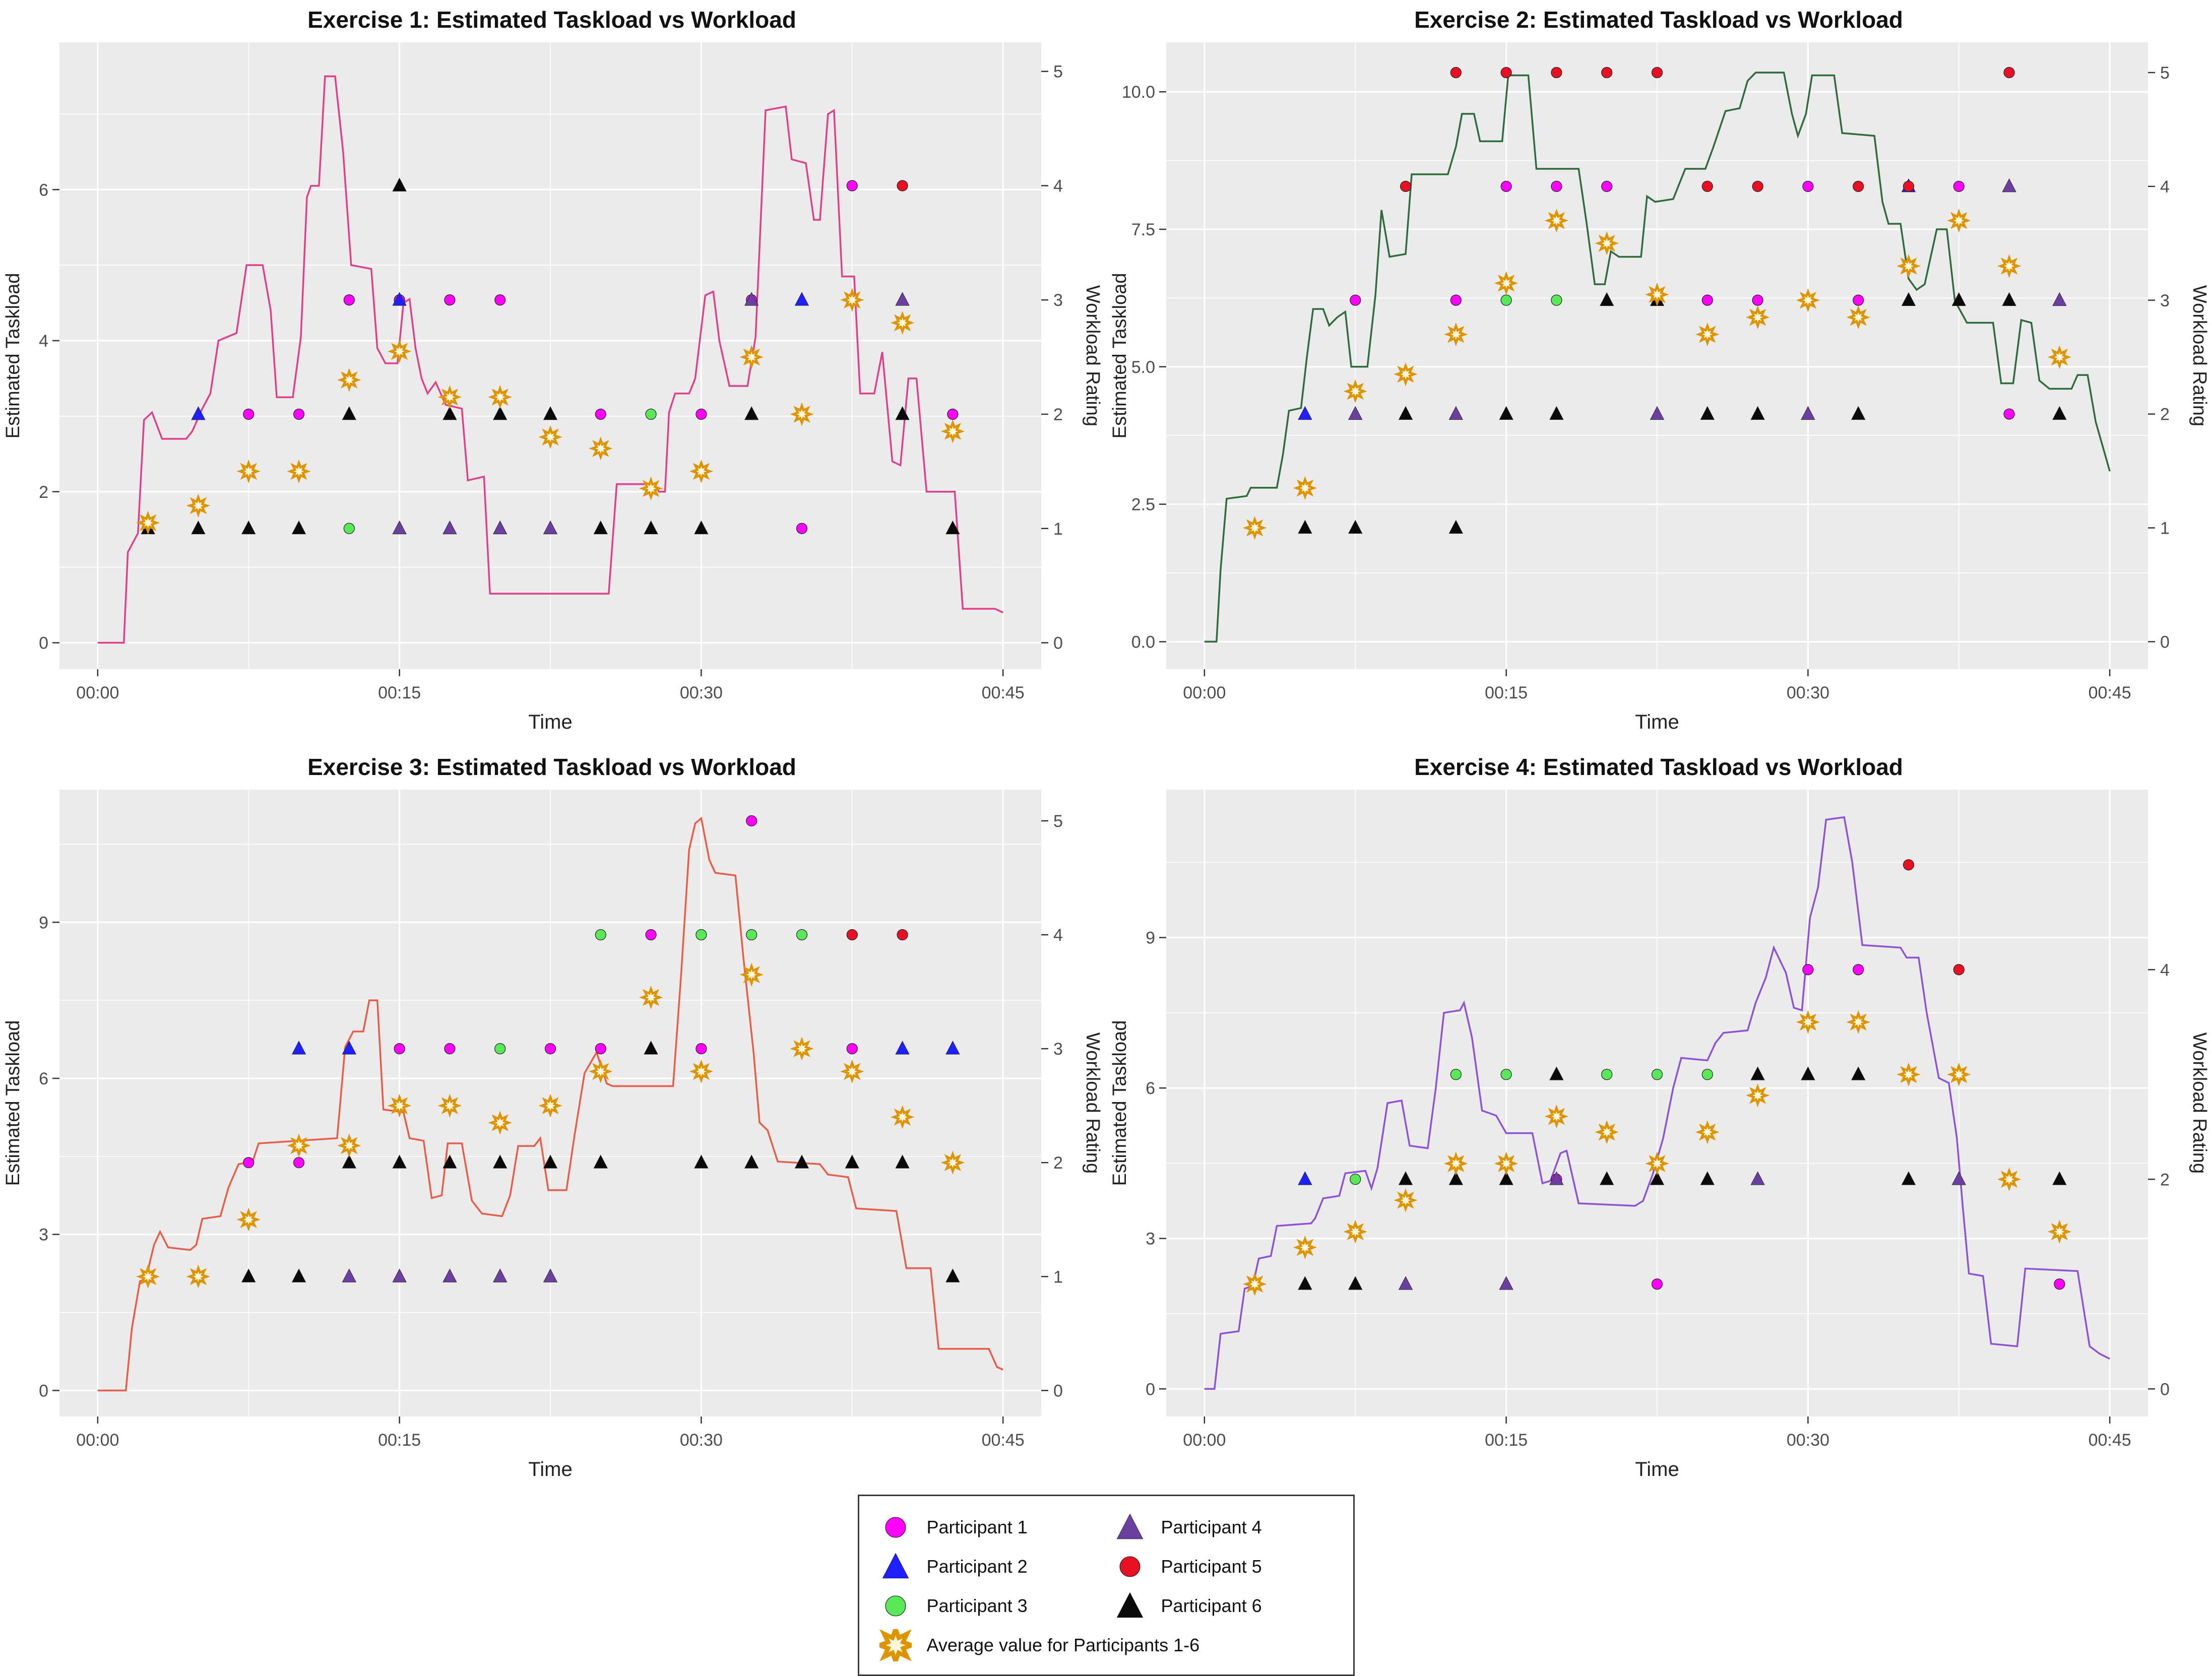 The height and width of the screenshot is (1676, 2212). I want to click on chart-text: Estimated Taskload, so click(1119, 356).